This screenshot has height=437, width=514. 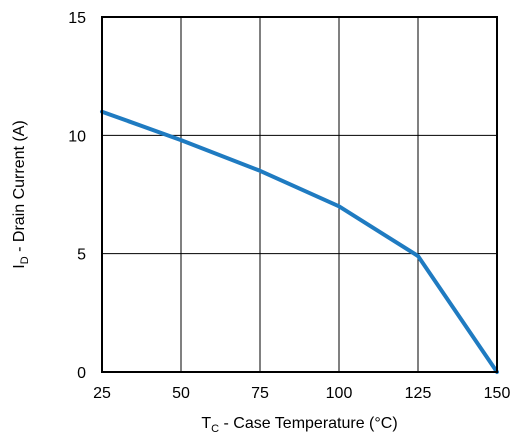 What do you see at coordinates (308, 423) in the screenshot?
I see `x-axis-label-rest: - Case Temperature (°C)` at bounding box center [308, 423].